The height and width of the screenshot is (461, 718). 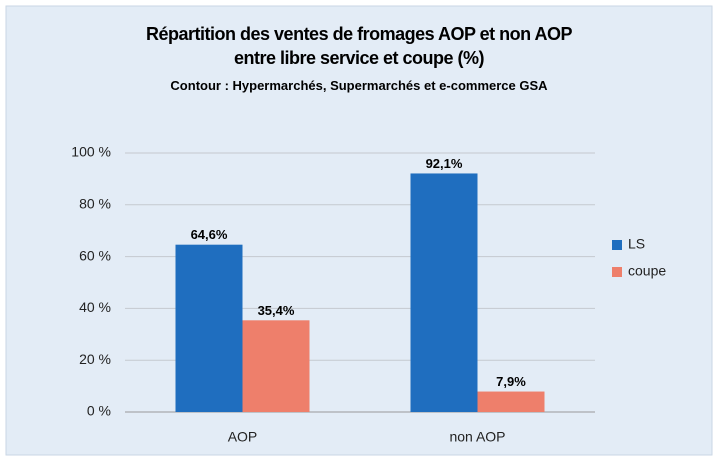 What do you see at coordinates (95, 307) in the screenshot?
I see `y-tick-label: 40 %` at bounding box center [95, 307].